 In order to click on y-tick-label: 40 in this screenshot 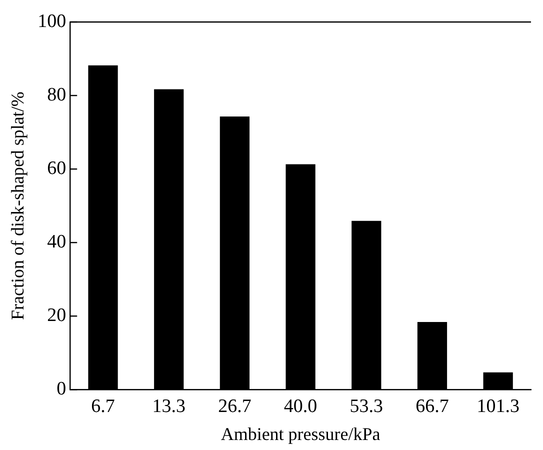, I will do `click(56, 242)`.